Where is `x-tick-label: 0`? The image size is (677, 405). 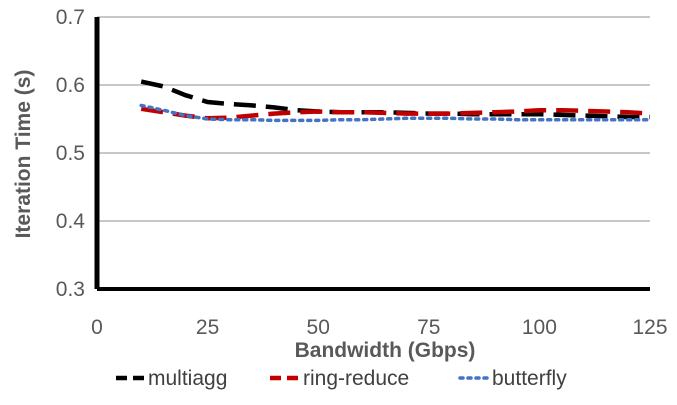
x-tick-label: 0 is located at coordinates (97, 327).